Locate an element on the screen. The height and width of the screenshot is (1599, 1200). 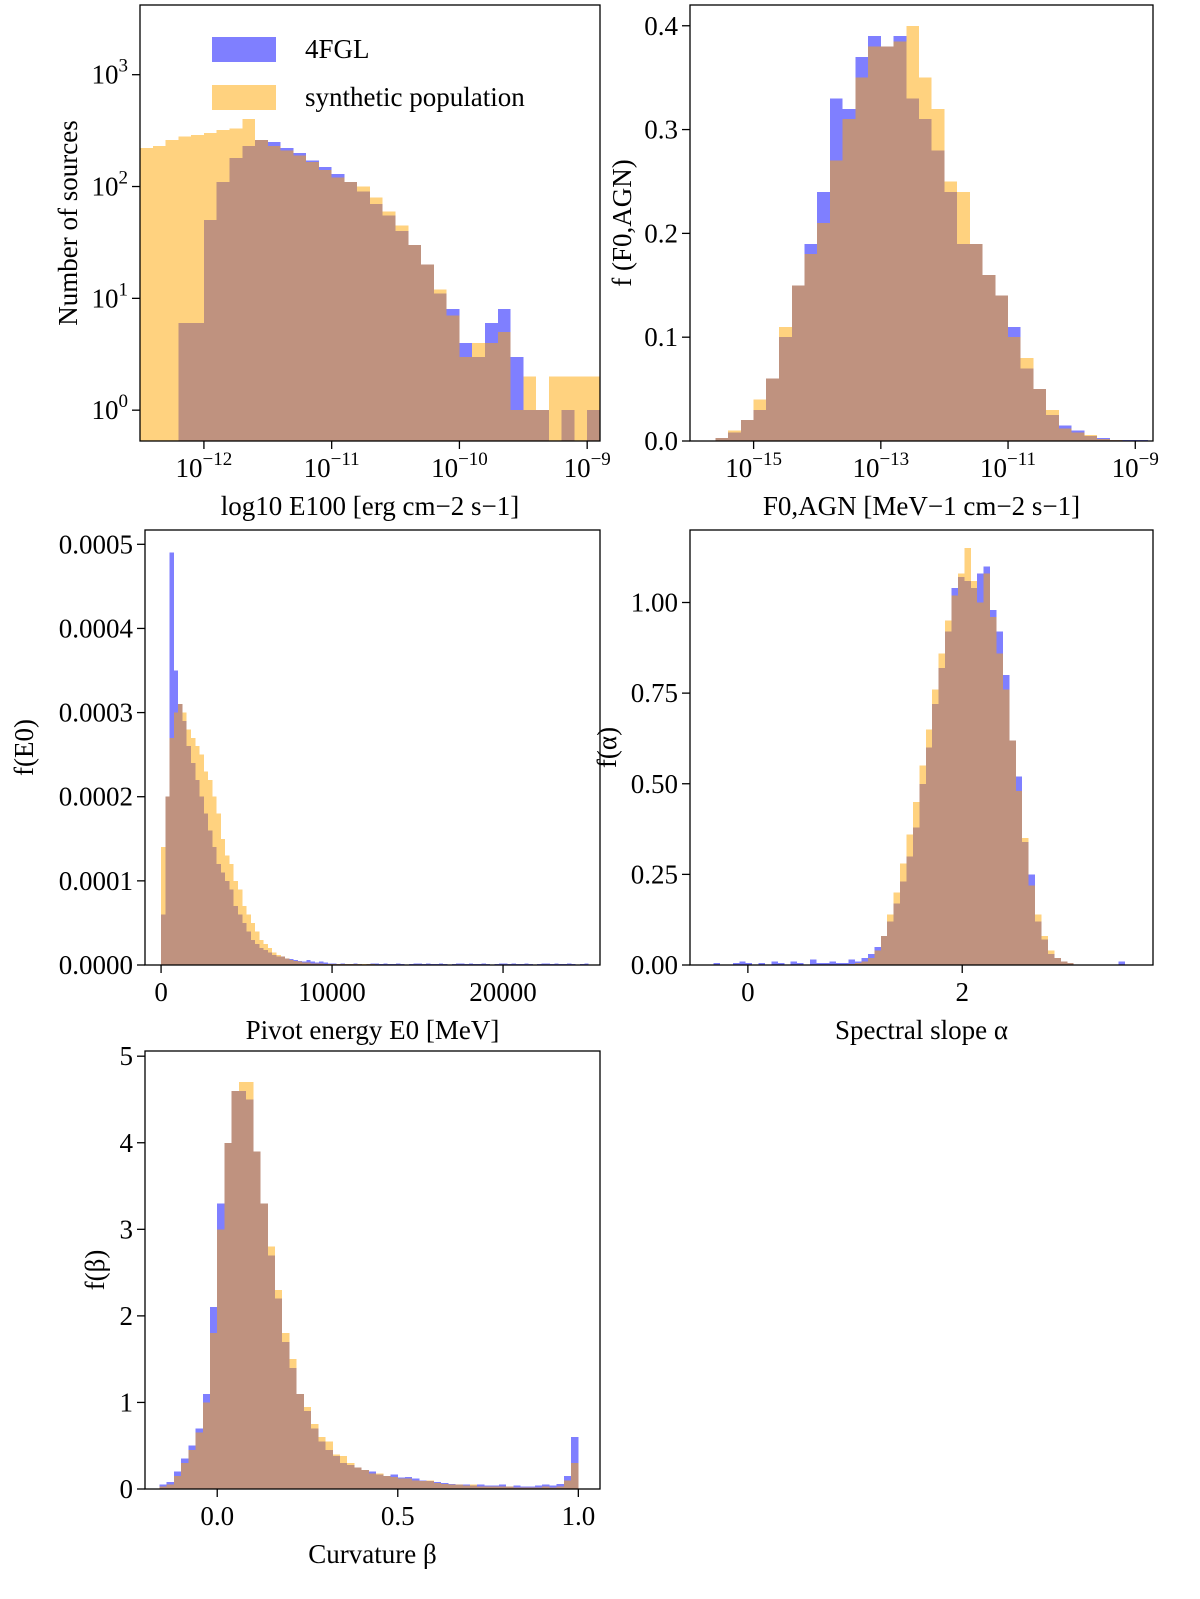
y-tick-label: 0 is located at coordinates (127, 1489).